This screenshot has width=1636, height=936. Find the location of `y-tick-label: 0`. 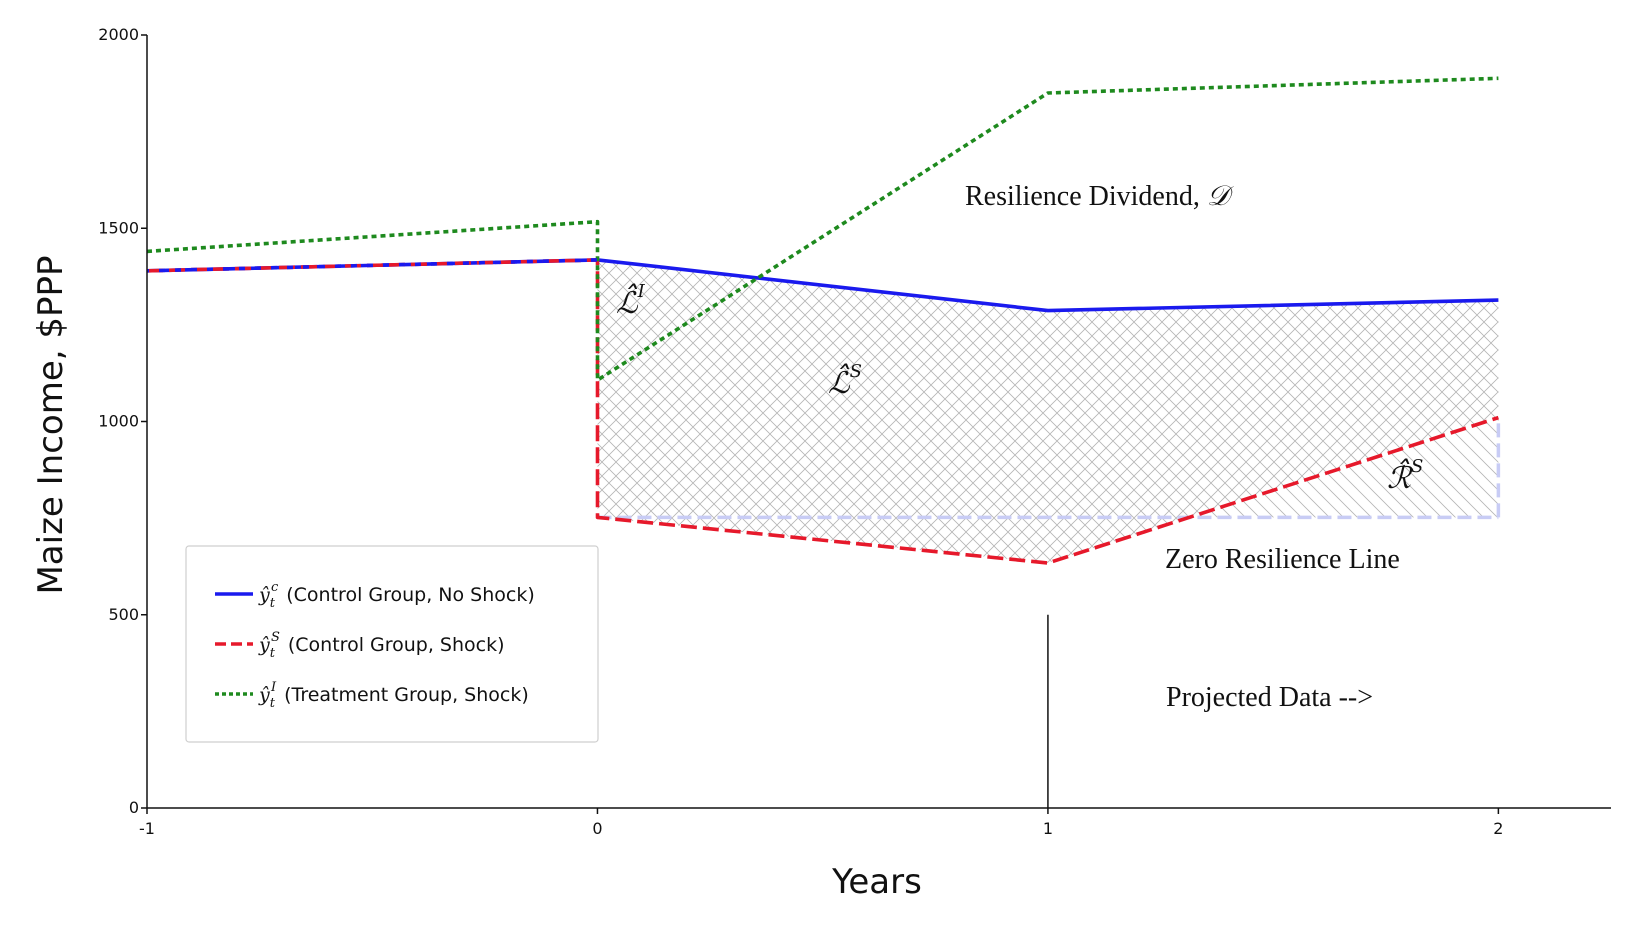

y-tick-label: 0 is located at coordinates (134, 807).